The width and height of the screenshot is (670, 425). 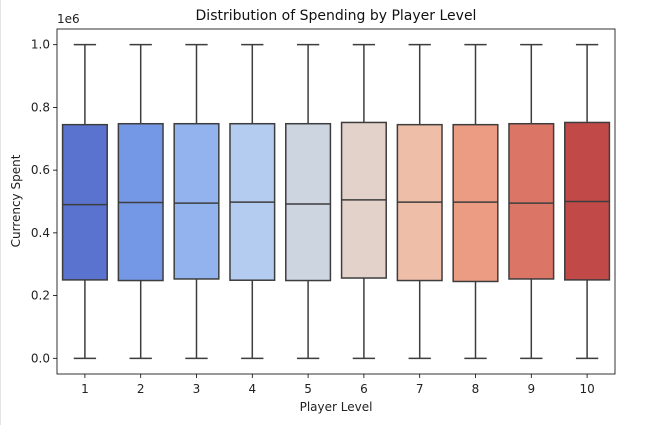 What do you see at coordinates (252, 389) in the screenshot?
I see `x-tick-label: 4` at bounding box center [252, 389].